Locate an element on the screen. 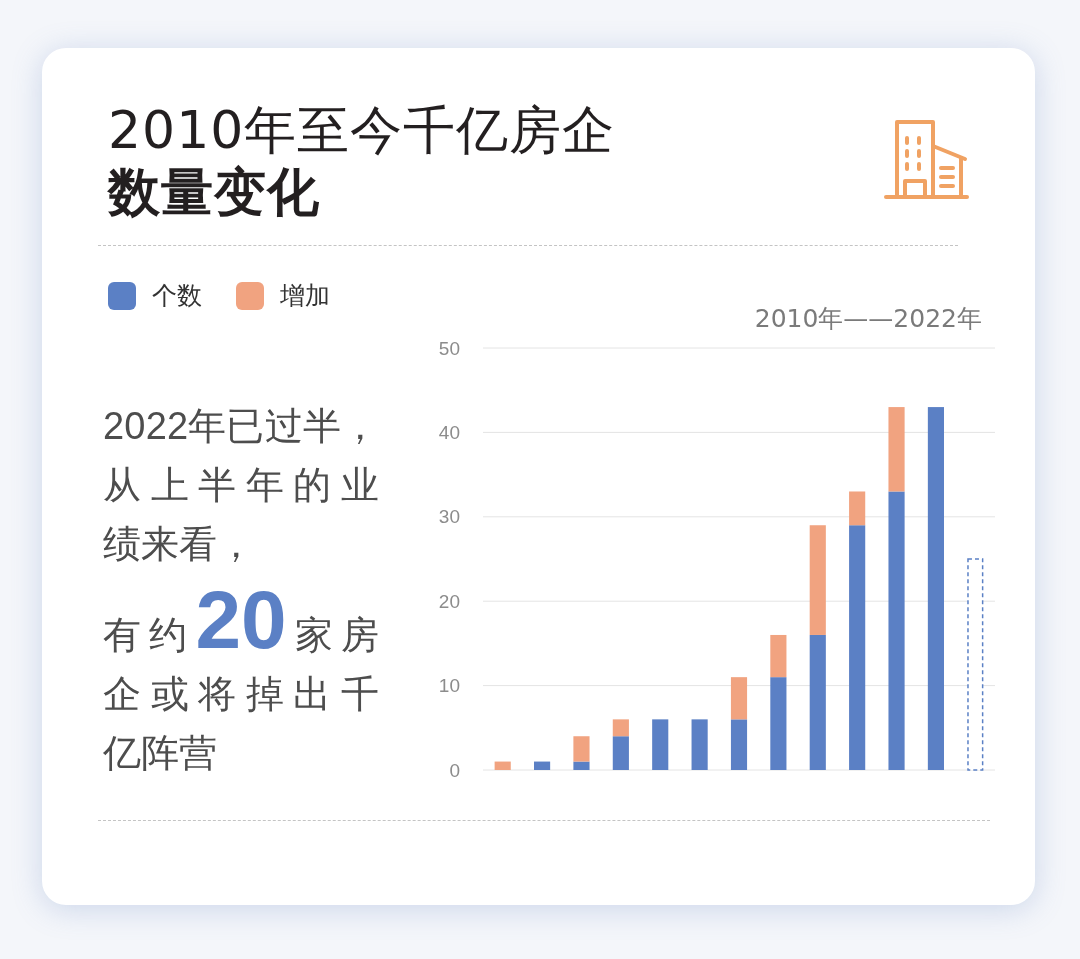 Image resolution: width=1080 pixels, height=959 pixels. y-tick-label: 20 is located at coordinates (449, 601).